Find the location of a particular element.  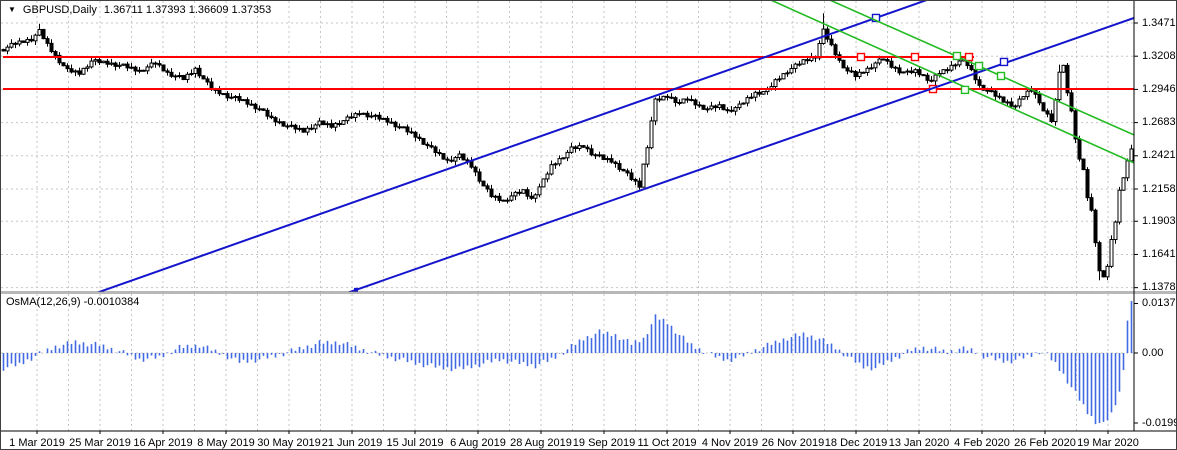

blue-channel-line-1-marker is located at coordinates (876, 18).